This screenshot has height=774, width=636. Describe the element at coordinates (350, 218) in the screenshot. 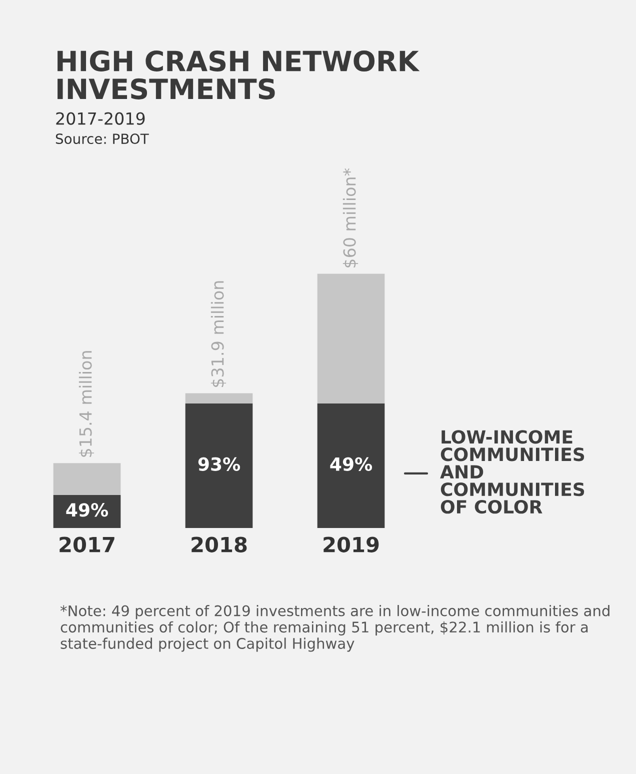

I see `text: $60 million*` at that location.